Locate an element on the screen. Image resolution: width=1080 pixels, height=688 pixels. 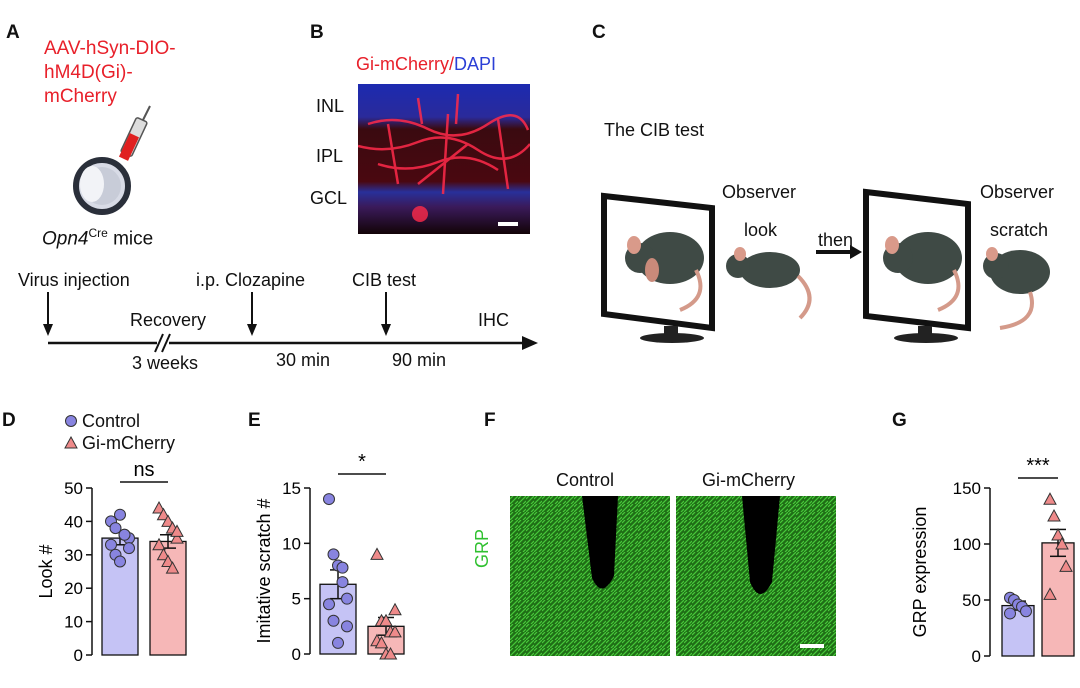
injection-arrow is located at coordinates (48, 314).